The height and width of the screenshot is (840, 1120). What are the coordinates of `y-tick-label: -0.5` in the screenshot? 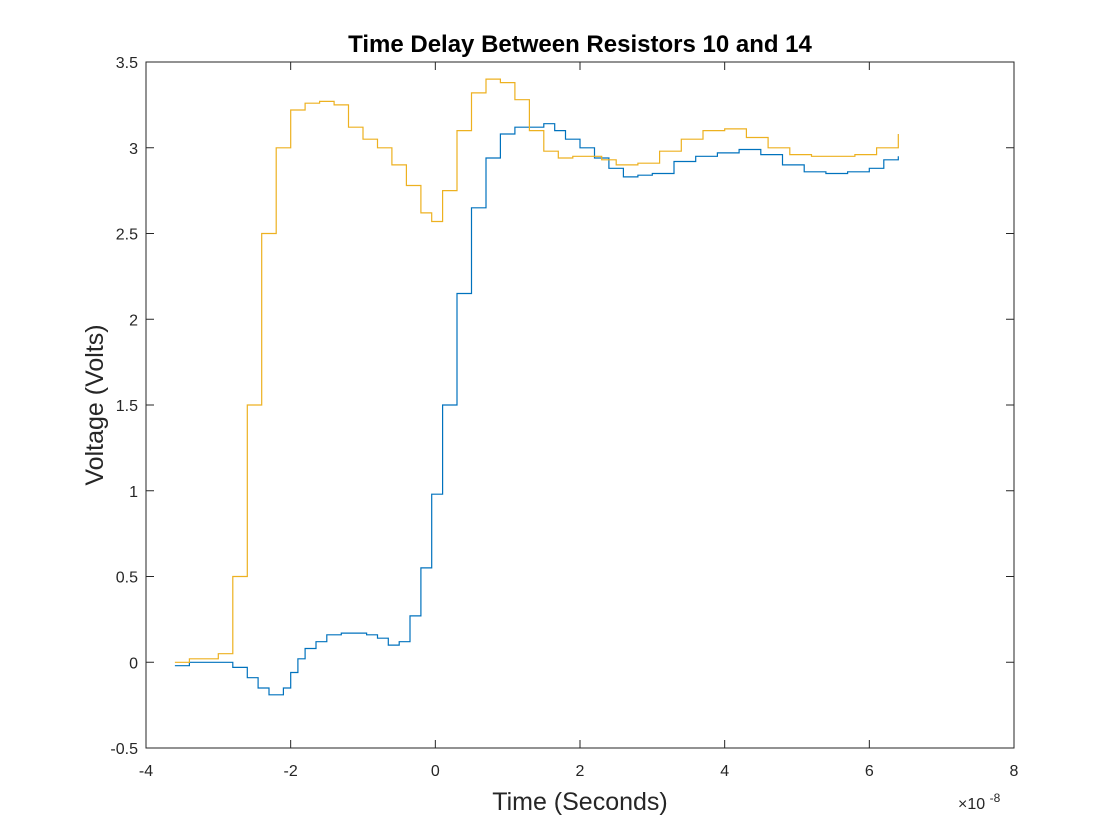 It's located at (124, 749).